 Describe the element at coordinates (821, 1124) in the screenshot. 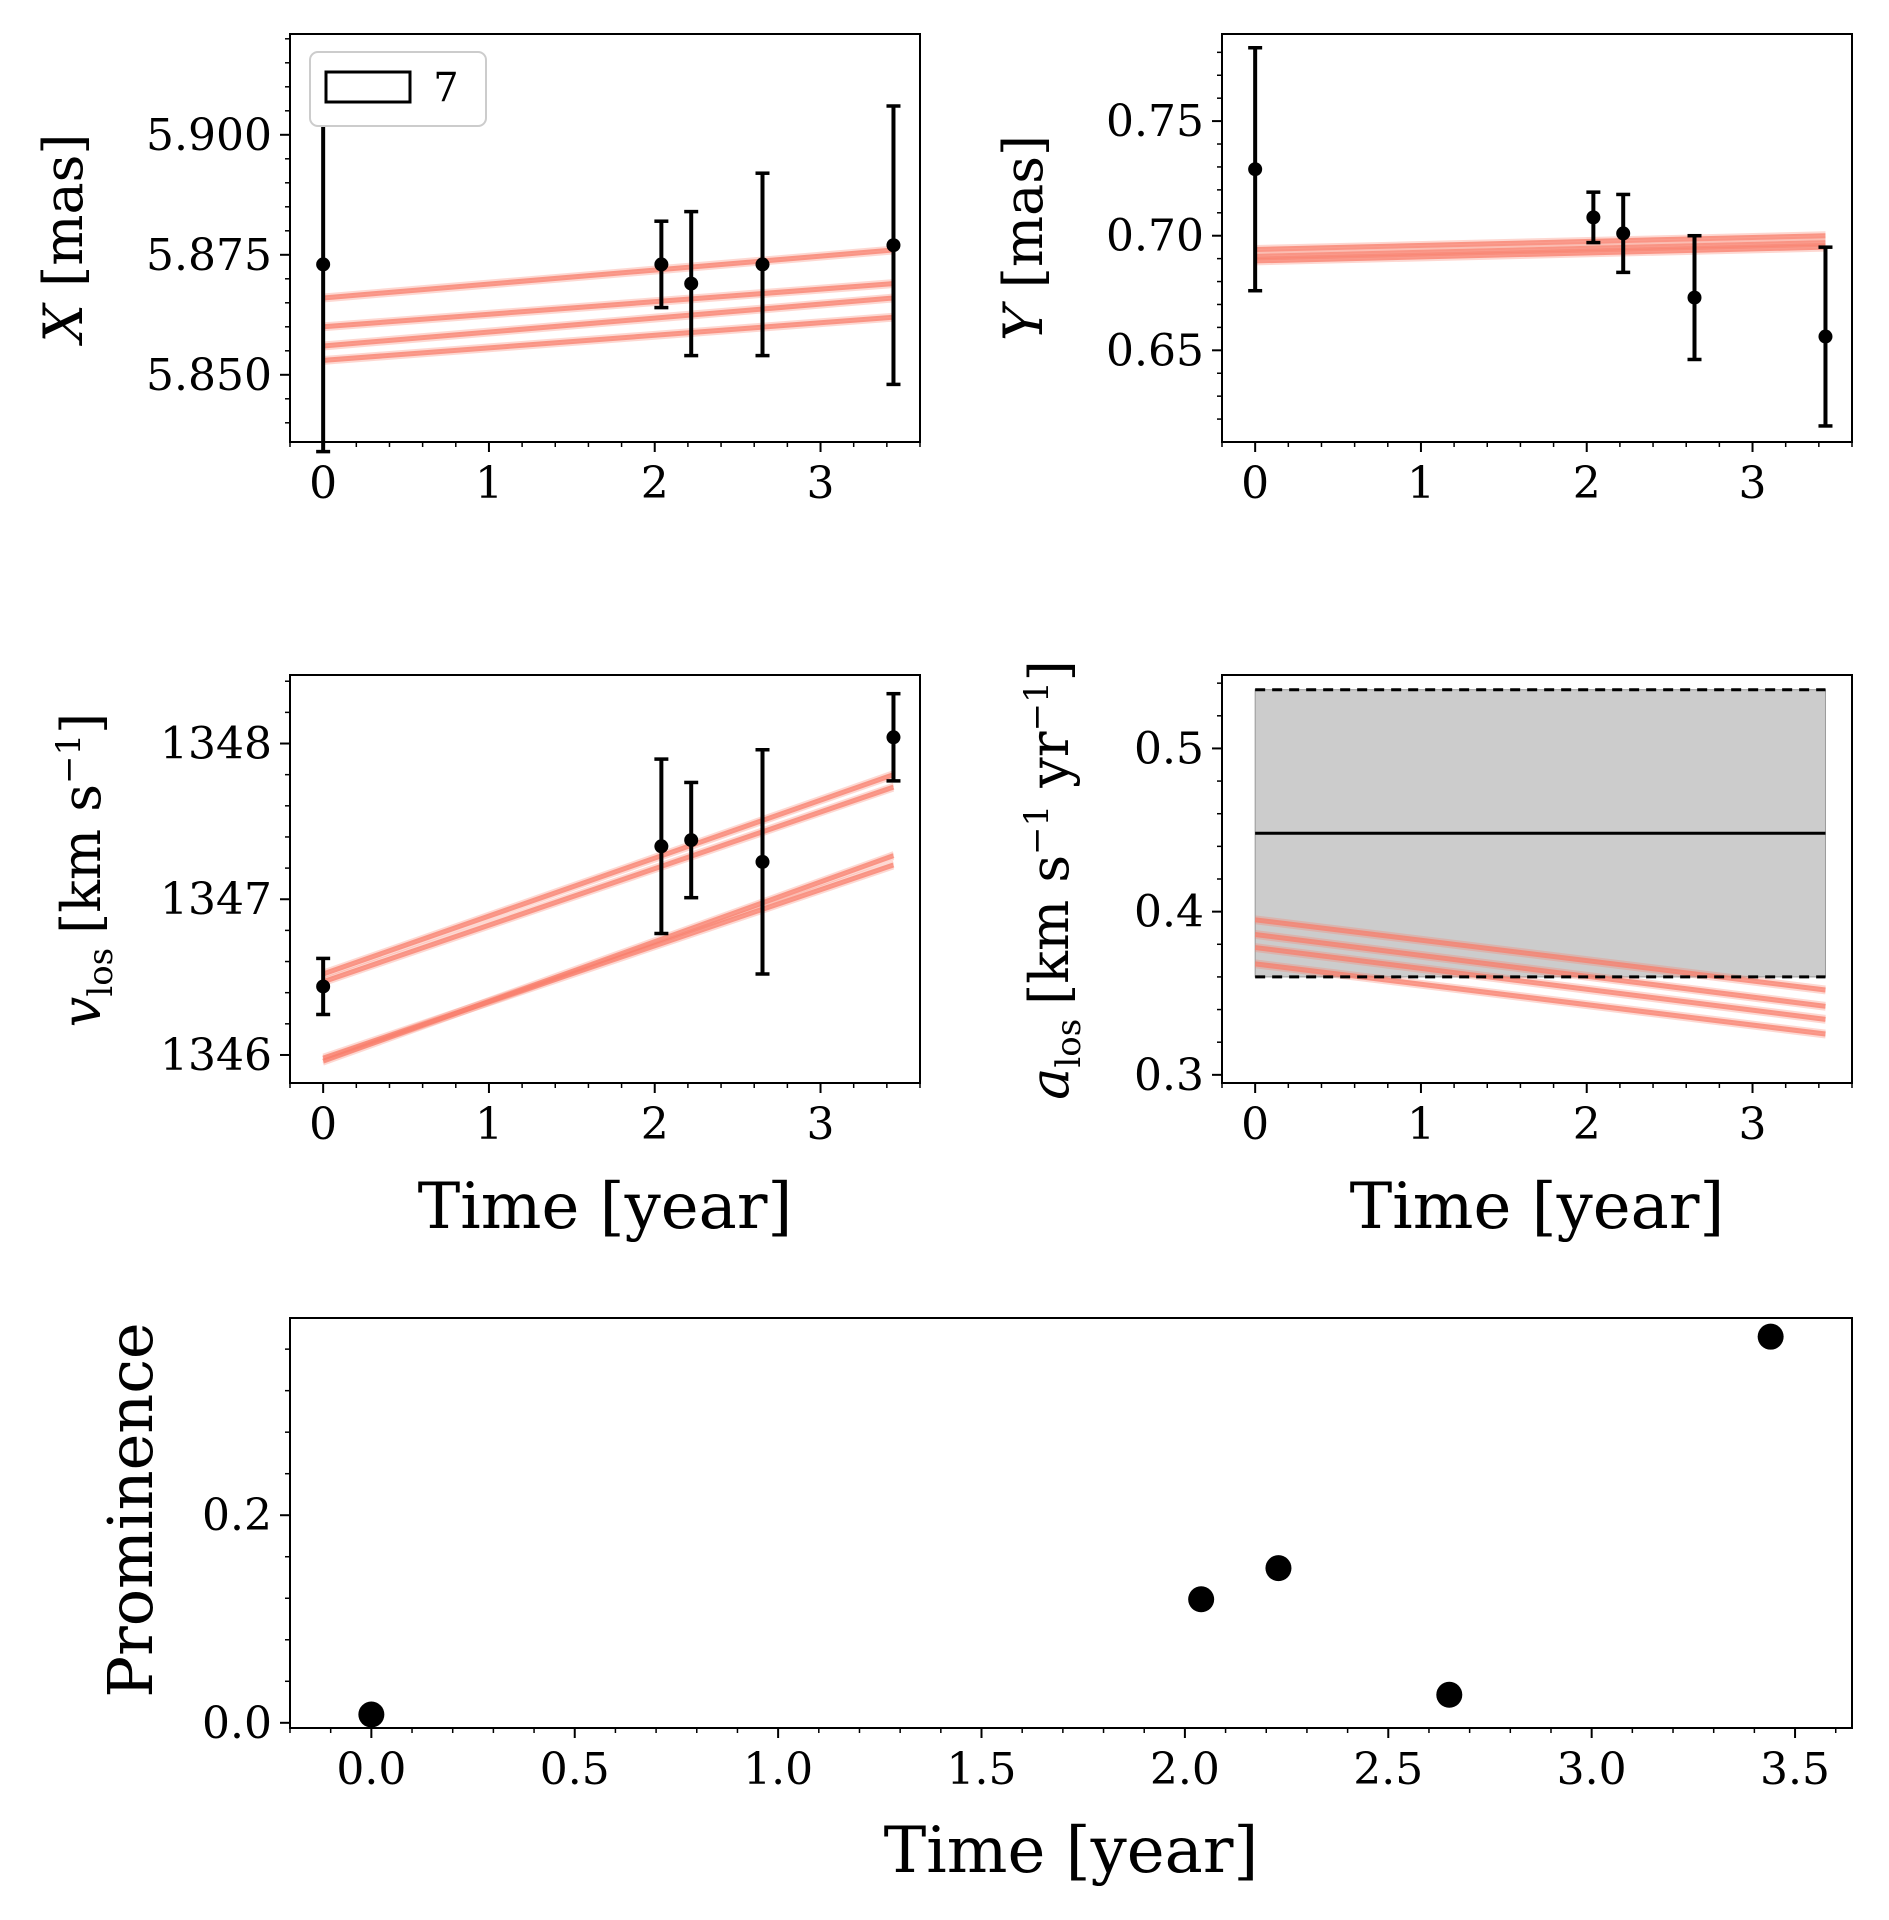

I see `vlos-xtick-label: 3` at that location.